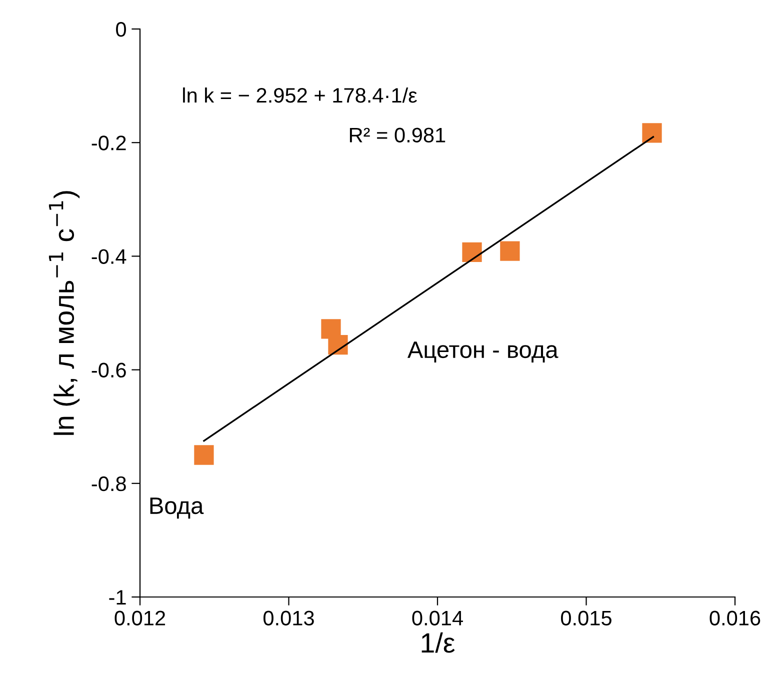  Describe the element at coordinates (586, 618) in the screenshot. I see `x-tick-label: 0.015` at that location.